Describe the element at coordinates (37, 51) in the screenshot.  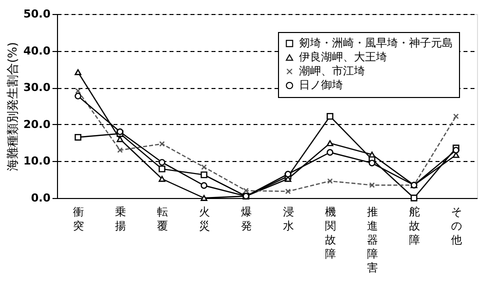
I see `y-tick-label: 40.0` at that location.